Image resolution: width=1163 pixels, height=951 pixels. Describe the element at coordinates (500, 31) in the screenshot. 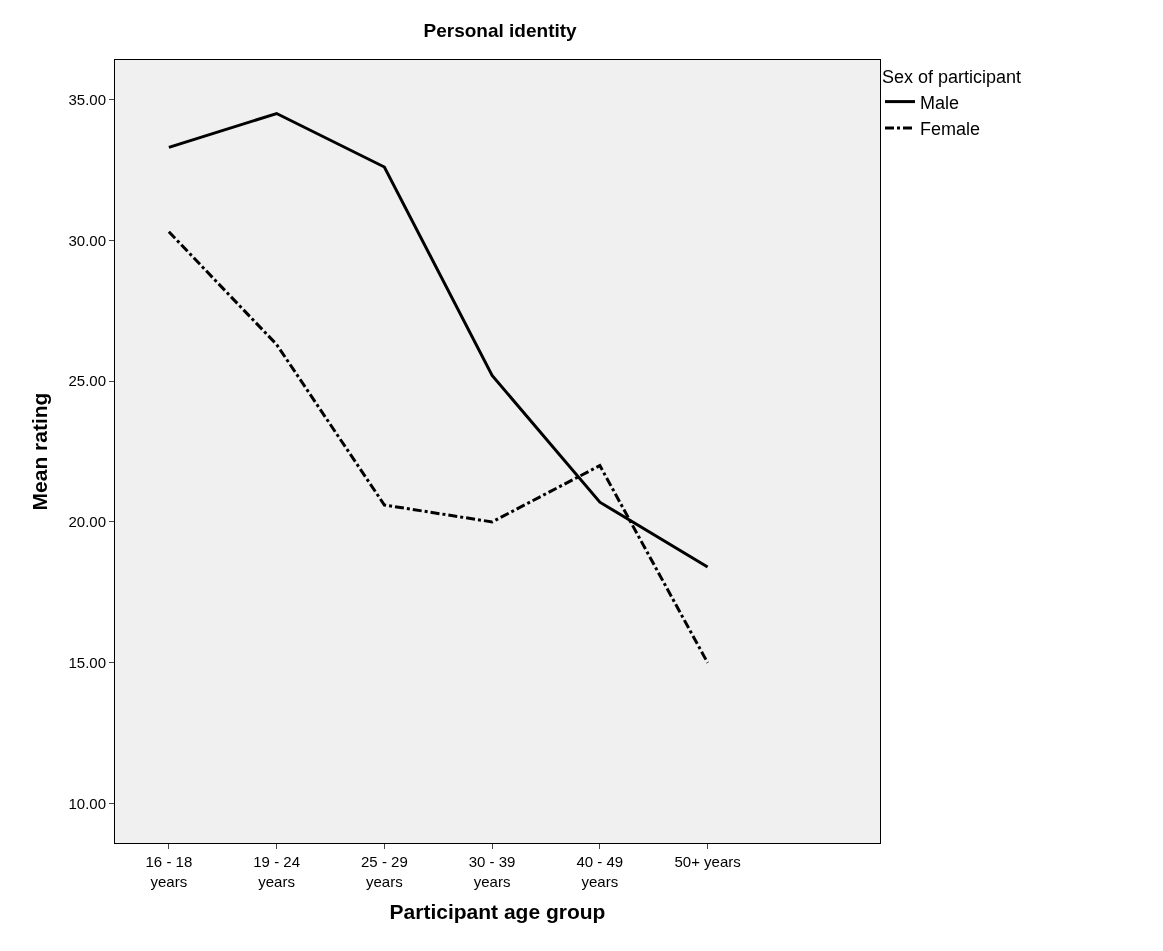

I see `chart-title: Personal identity` at that location.